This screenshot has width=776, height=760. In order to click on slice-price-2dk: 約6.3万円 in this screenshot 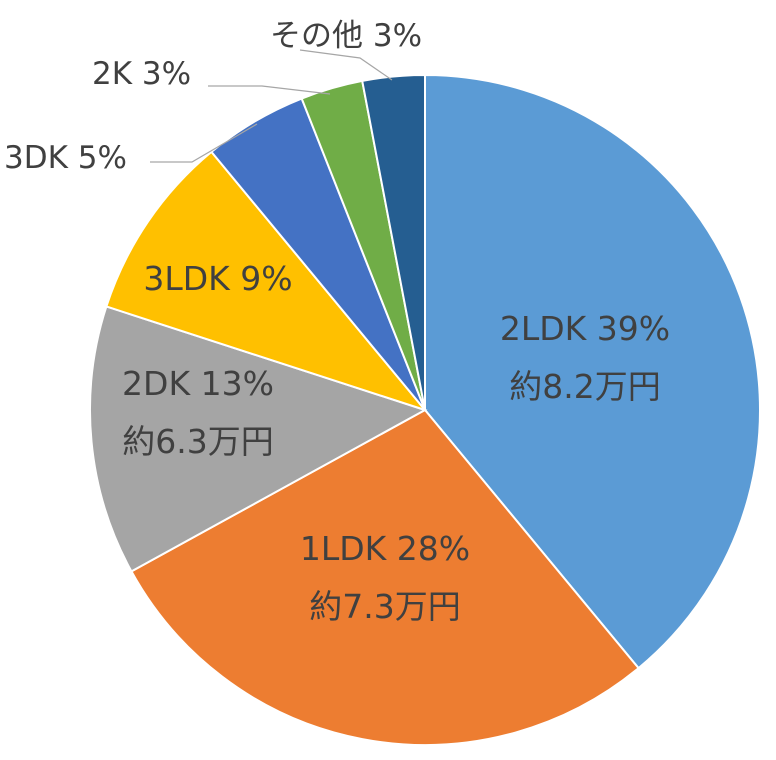, I will do `click(197, 441)`.